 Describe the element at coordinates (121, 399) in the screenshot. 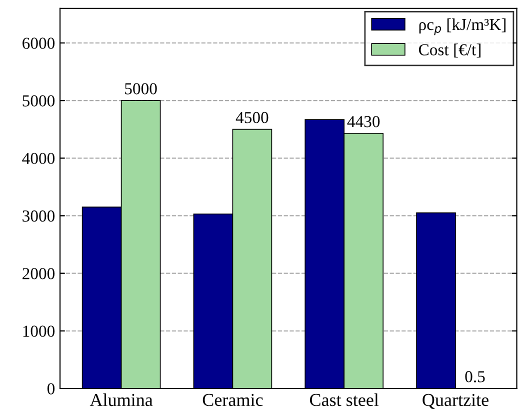

I see `x-tick-label: Alumina` at that location.